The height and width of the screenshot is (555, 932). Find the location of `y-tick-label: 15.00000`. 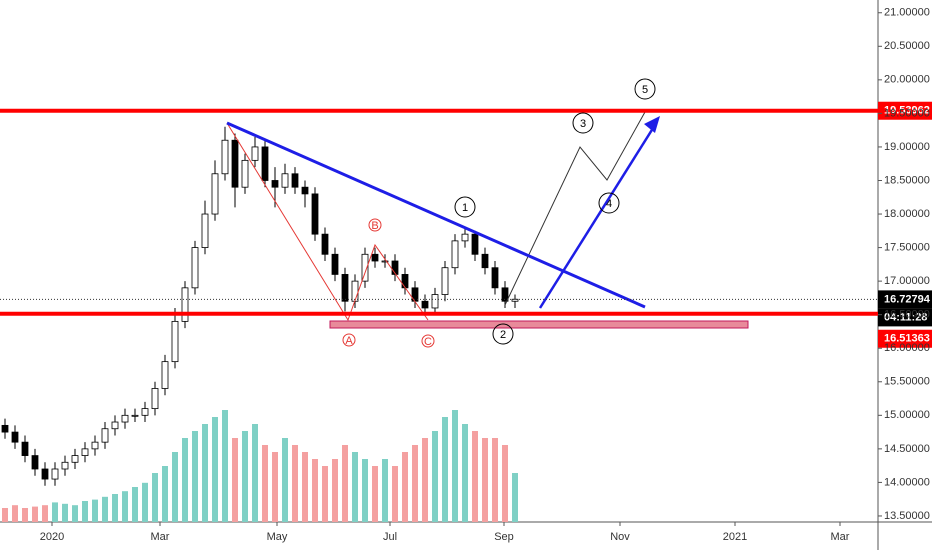

y-tick-label: 15.00000 is located at coordinates (907, 415).